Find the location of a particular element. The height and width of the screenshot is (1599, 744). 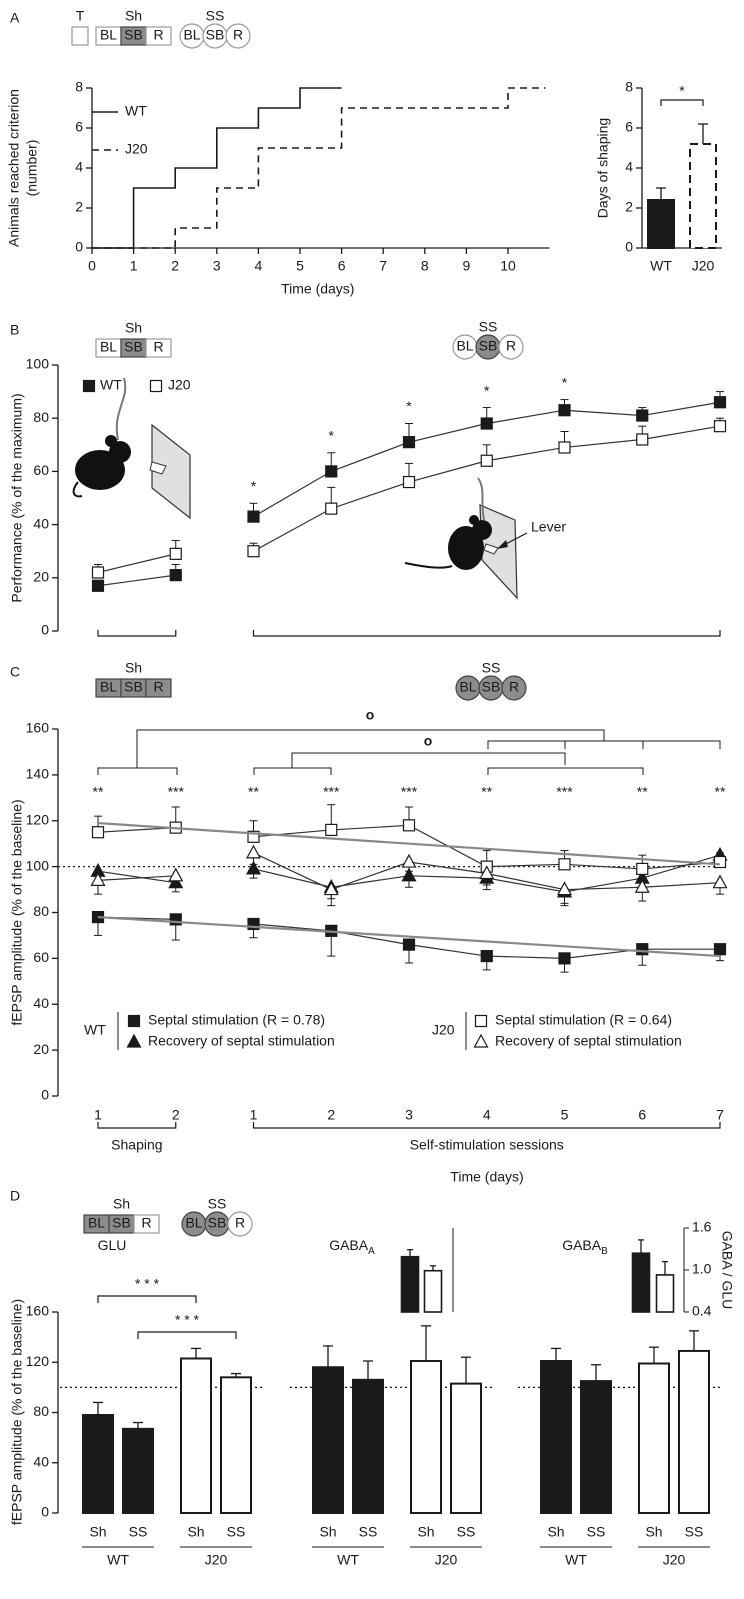

panel-title-sub: A is located at coordinates (371, 1251).